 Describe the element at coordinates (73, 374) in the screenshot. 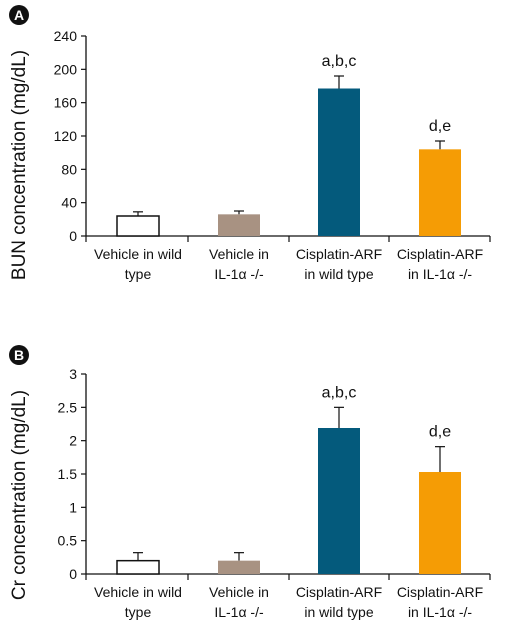

I see `y-tick-label: 3` at that location.